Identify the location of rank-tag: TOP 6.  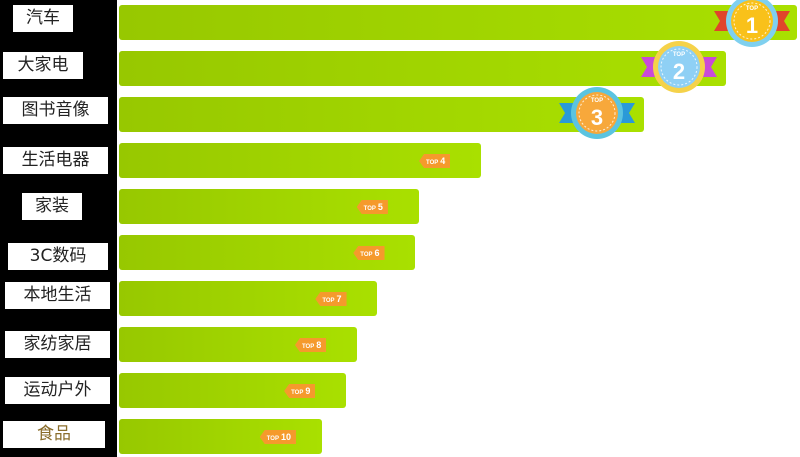
(369, 253).